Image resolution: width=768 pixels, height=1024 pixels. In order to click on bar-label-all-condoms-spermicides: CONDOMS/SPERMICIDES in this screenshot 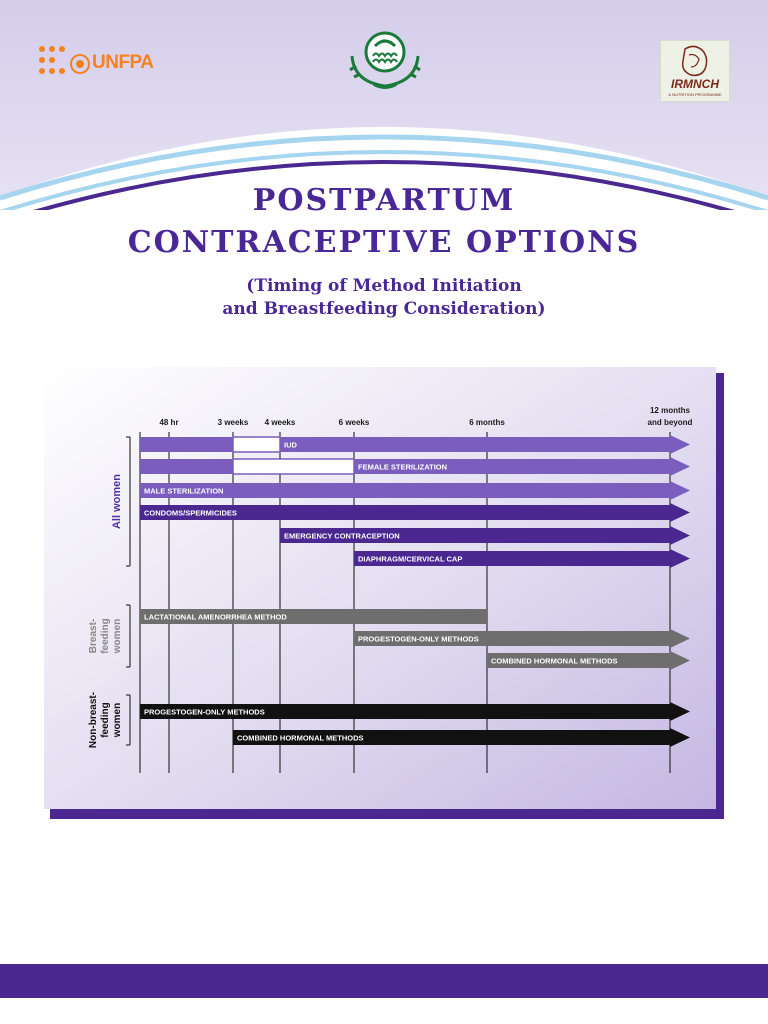, I will do `click(190, 513)`.